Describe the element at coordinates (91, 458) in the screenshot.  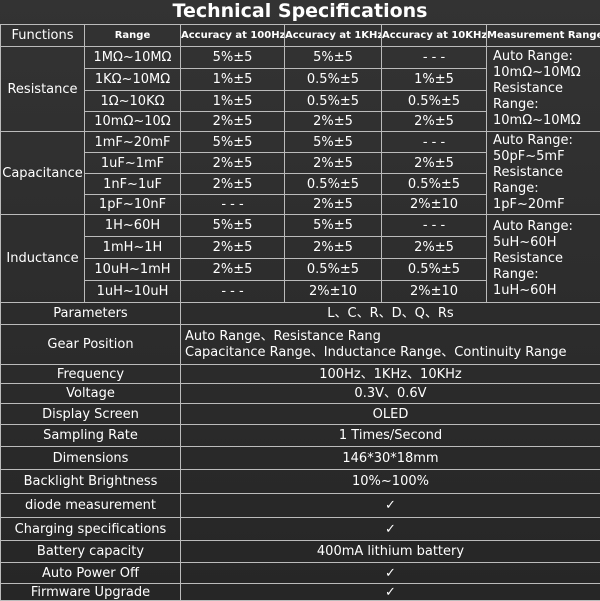
I see `spec-label: Dimensions` at that location.